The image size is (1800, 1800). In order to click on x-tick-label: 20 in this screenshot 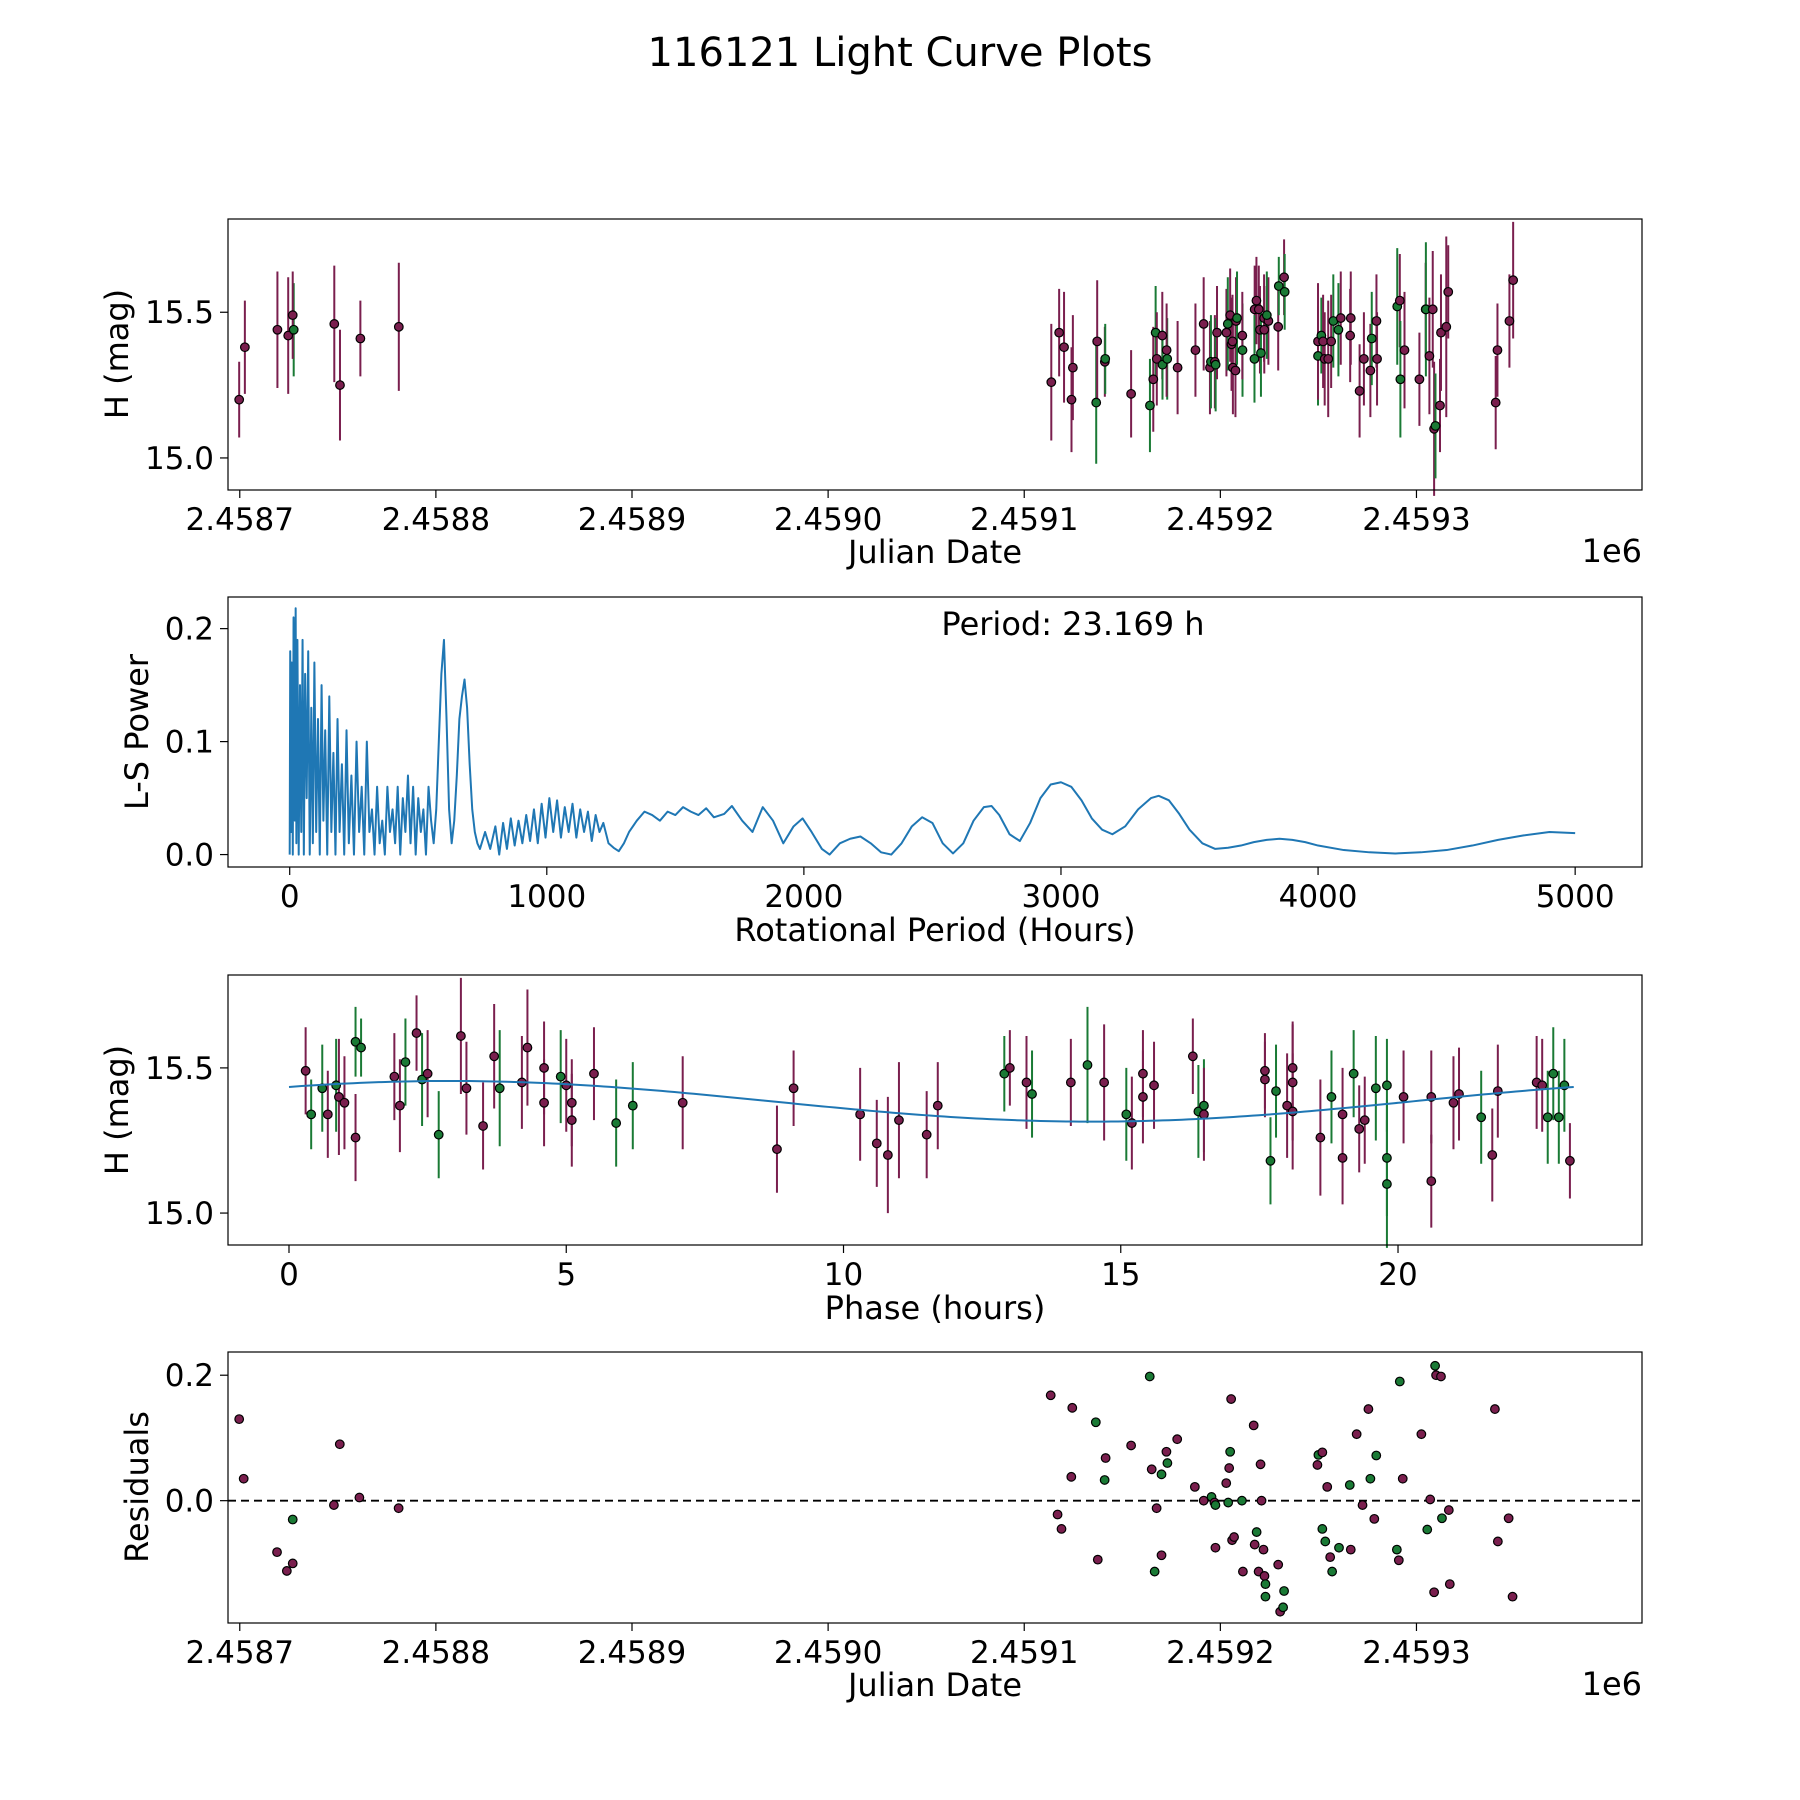, I will do `click(1397, 1275)`.